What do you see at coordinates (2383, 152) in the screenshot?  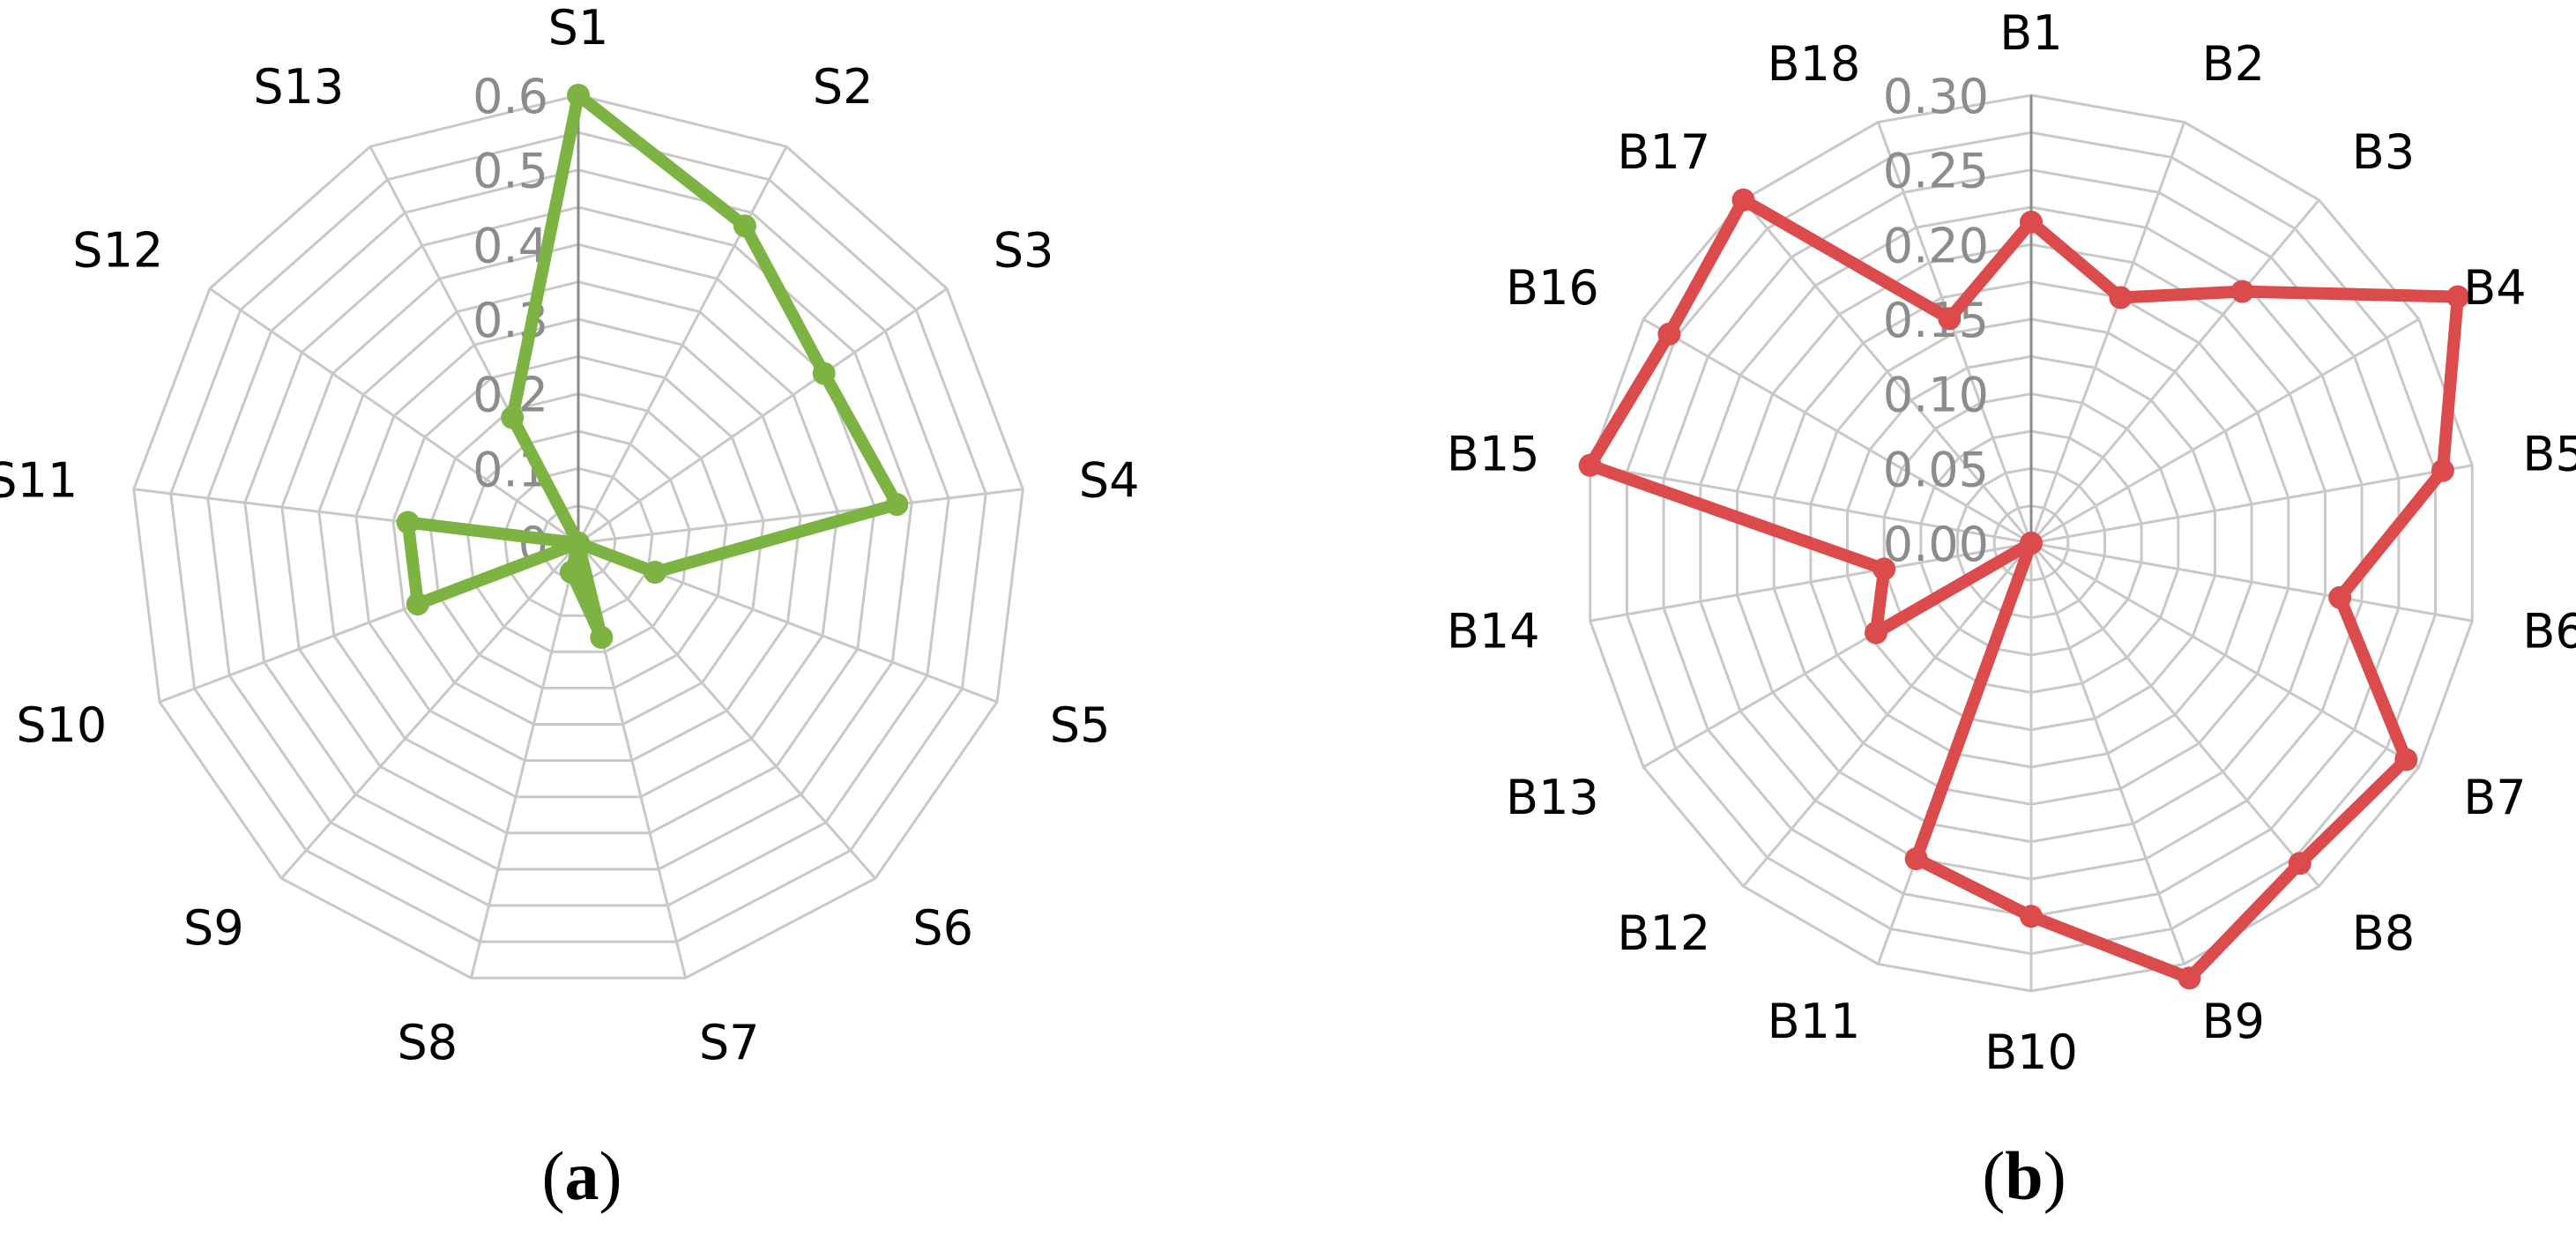 I see `category-label: B3` at bounding box center [2383, 152].